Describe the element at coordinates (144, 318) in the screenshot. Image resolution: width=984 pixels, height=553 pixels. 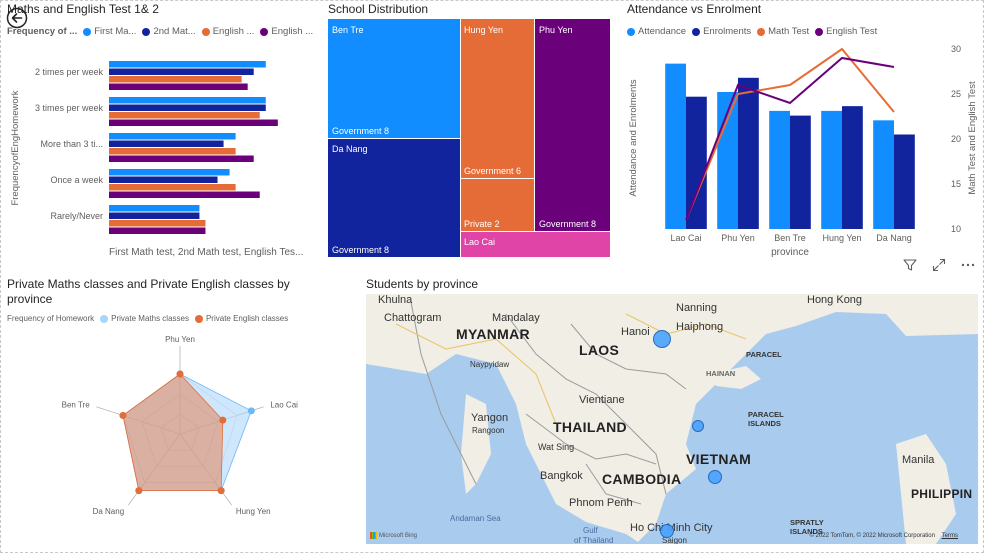
I see `legend-item-private-maths: Private Maths classes` at that location.